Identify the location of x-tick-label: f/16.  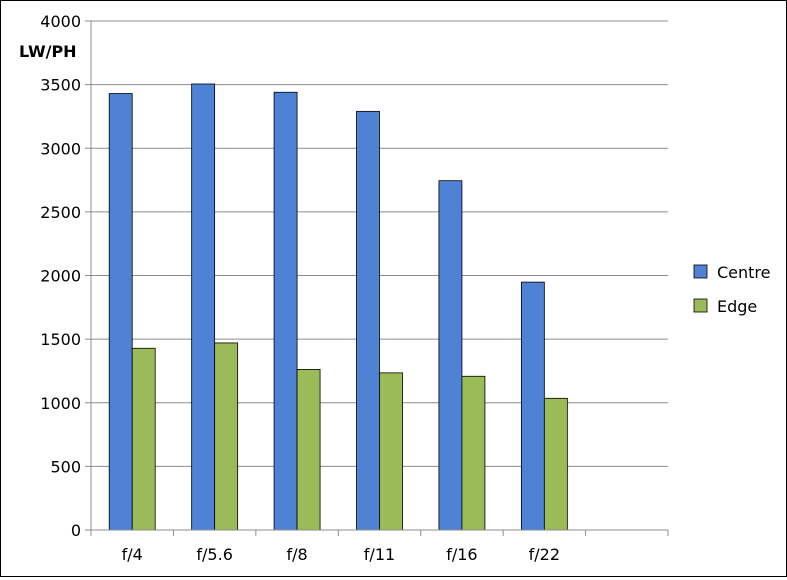
(461, 554).